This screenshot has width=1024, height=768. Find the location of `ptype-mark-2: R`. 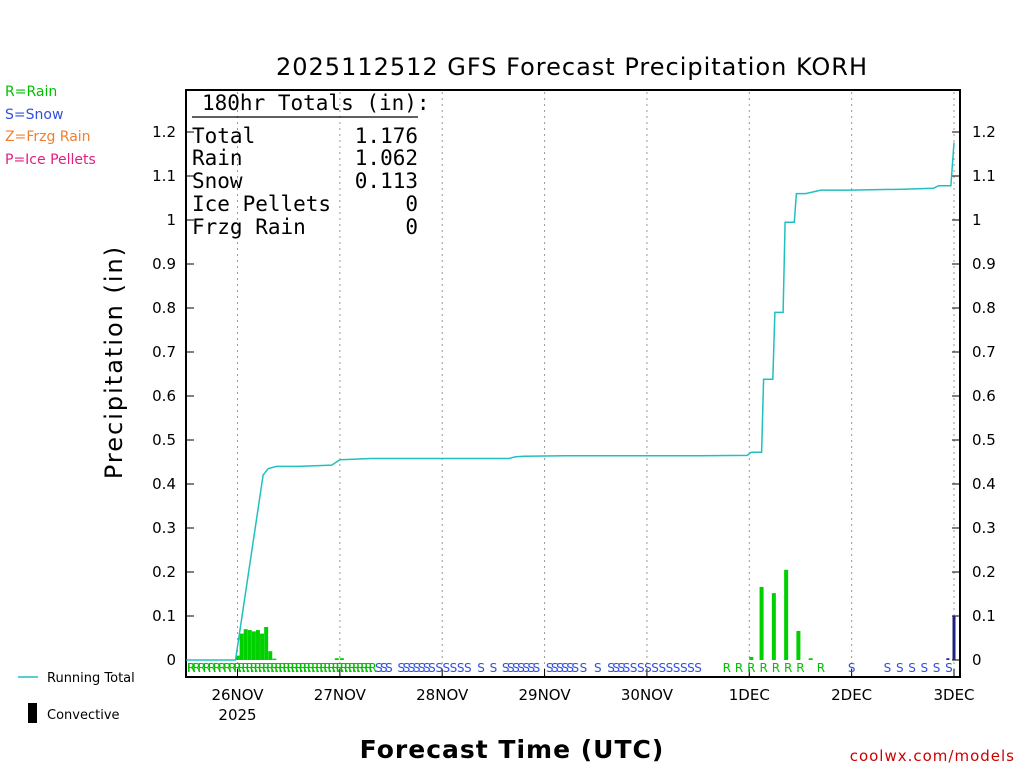

ptype-mark-2: R is located at coordinates (196, 668).